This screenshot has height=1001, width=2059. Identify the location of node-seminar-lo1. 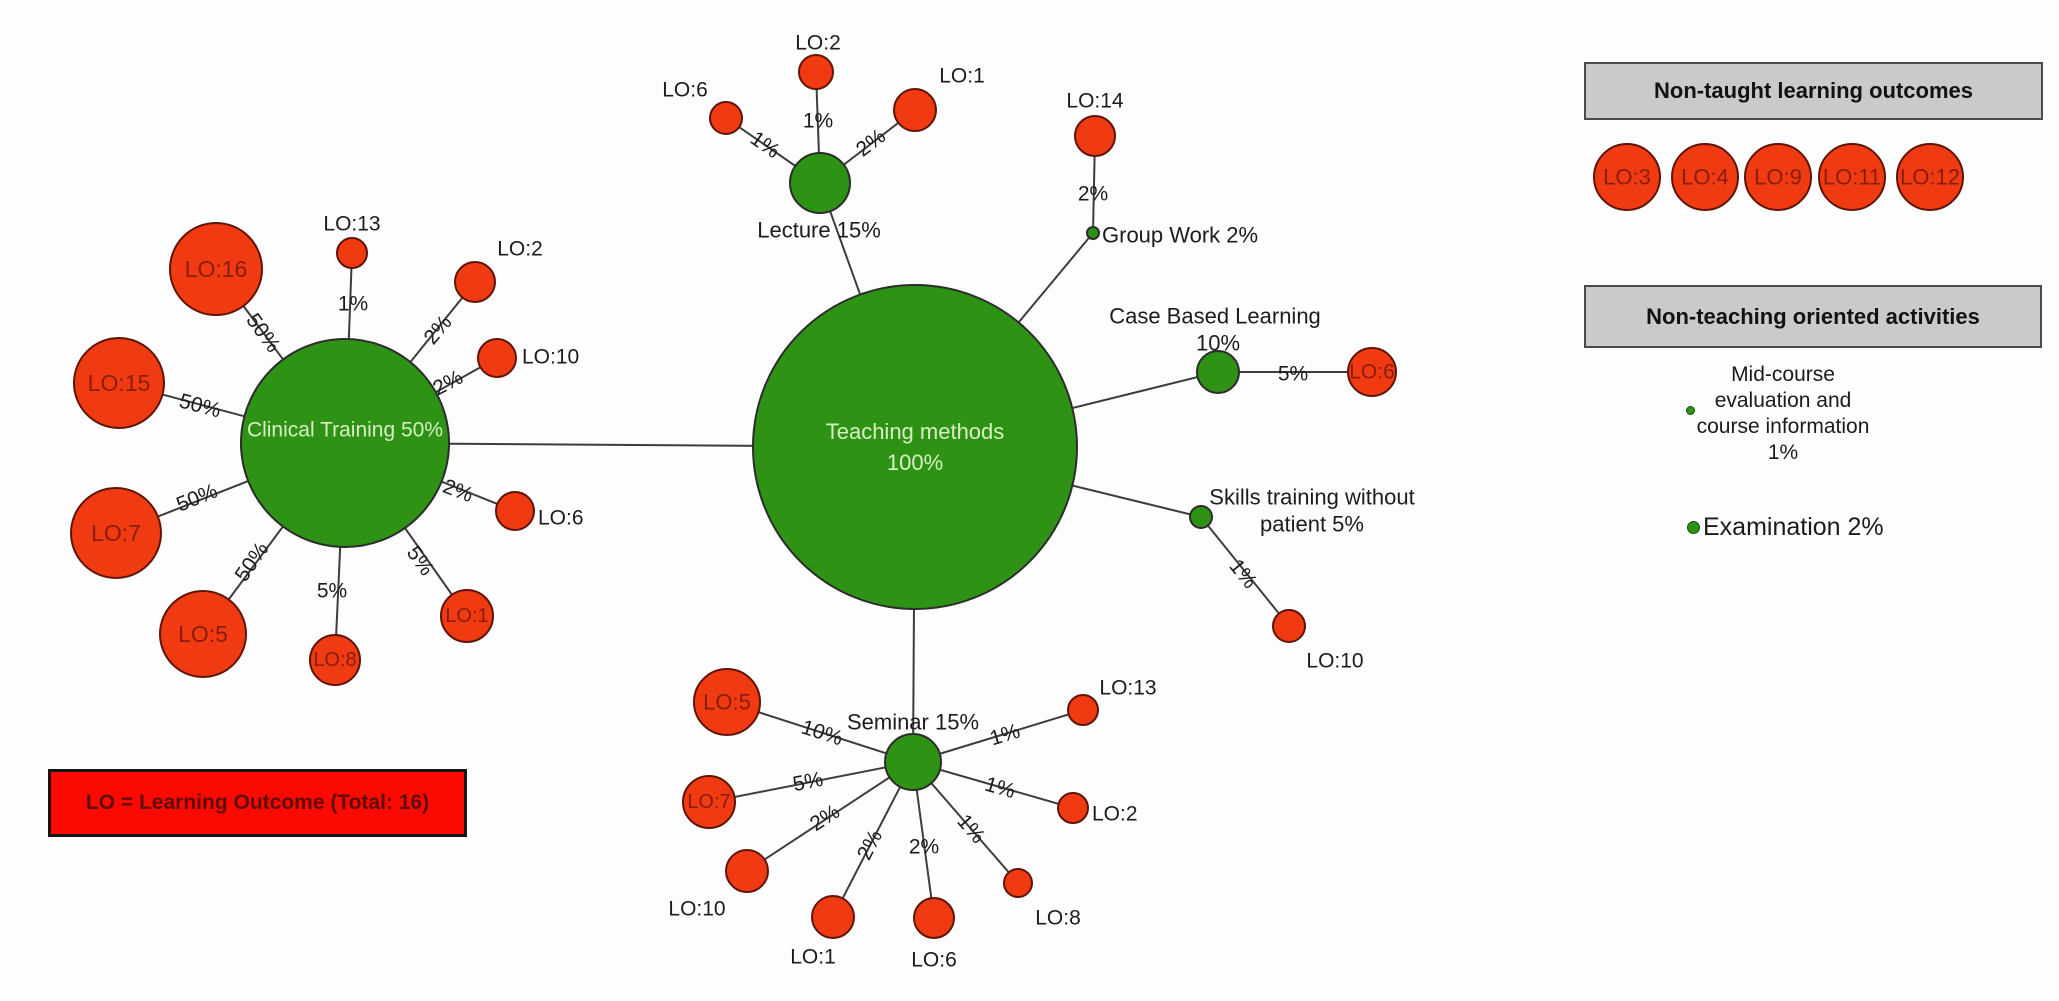
(833, 917).